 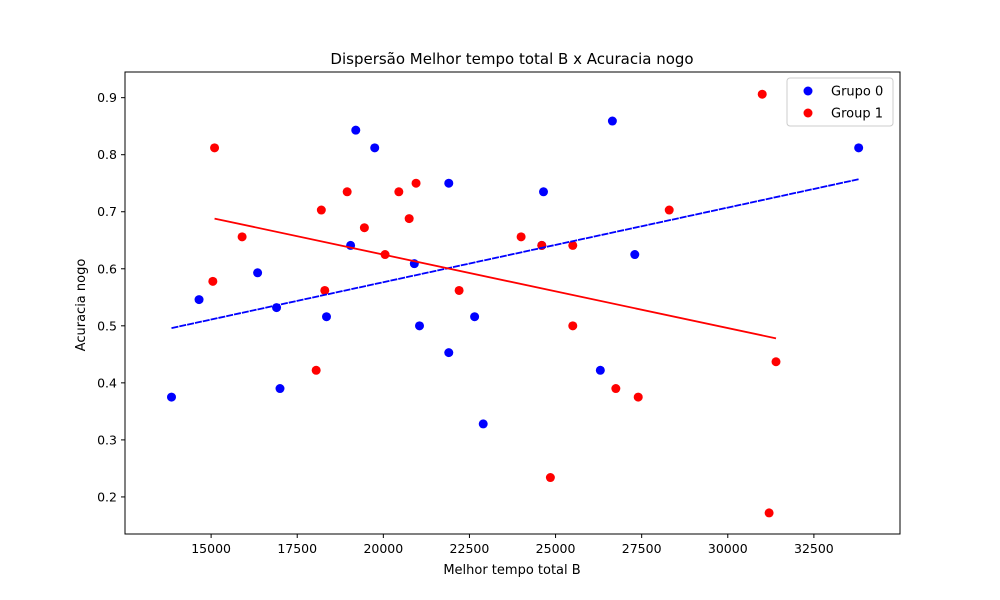 What do you see at coordinates (470, 548) in the screenshot?
I see `x-tick-label: 22500` at bounding box center [470, 548].